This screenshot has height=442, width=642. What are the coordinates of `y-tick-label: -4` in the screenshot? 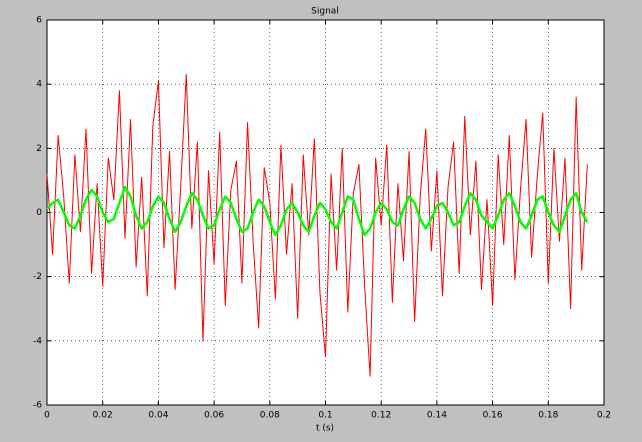 It's located at (37, 341).